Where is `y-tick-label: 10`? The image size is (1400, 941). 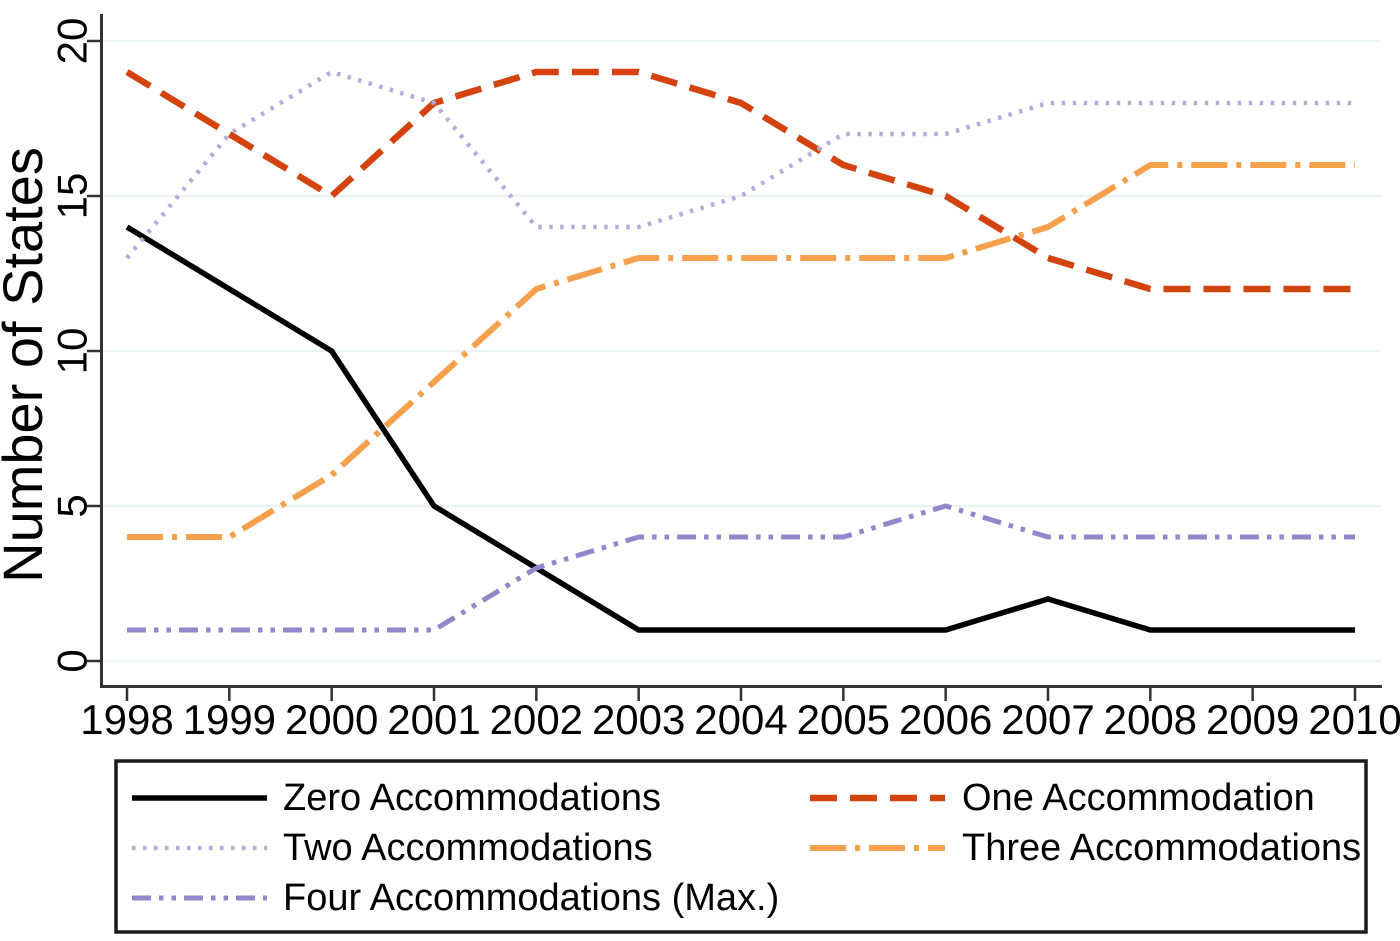
y-tick-label: 10 is located at coordinates (72, 351).